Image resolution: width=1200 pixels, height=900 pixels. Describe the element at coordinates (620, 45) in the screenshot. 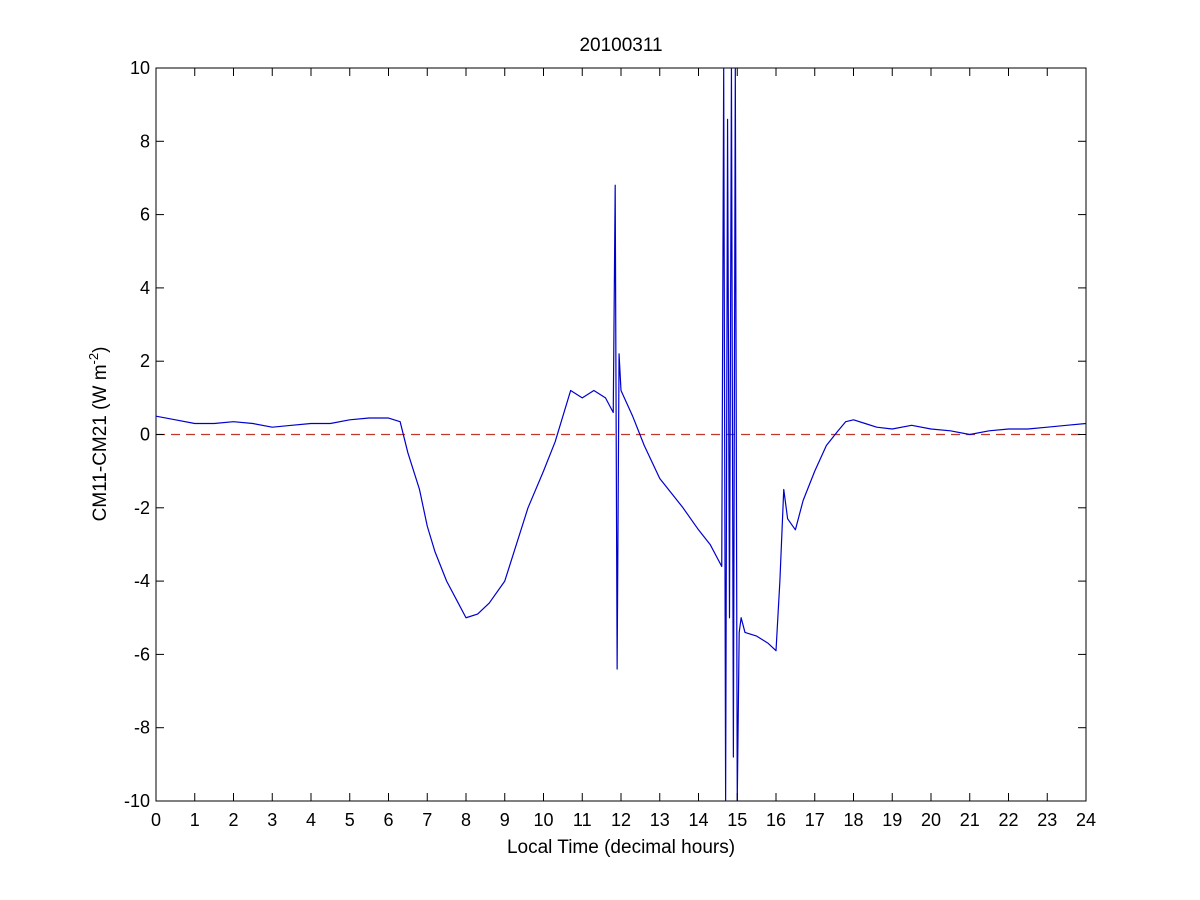

I see `chart-title: 20100311` at that location.